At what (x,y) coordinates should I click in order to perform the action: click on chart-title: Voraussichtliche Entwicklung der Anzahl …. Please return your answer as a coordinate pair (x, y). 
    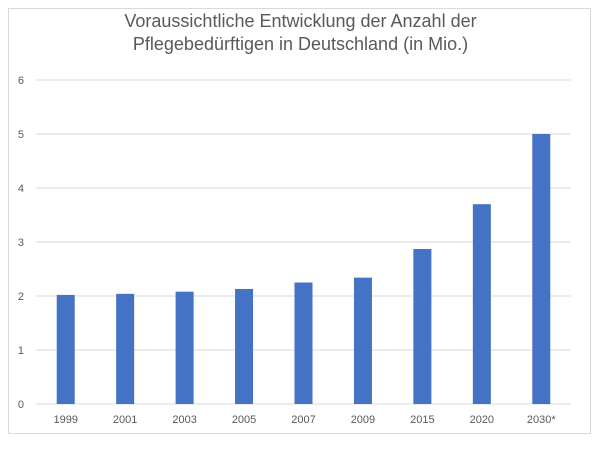
    Looking at the image, I should click on (300, 33).